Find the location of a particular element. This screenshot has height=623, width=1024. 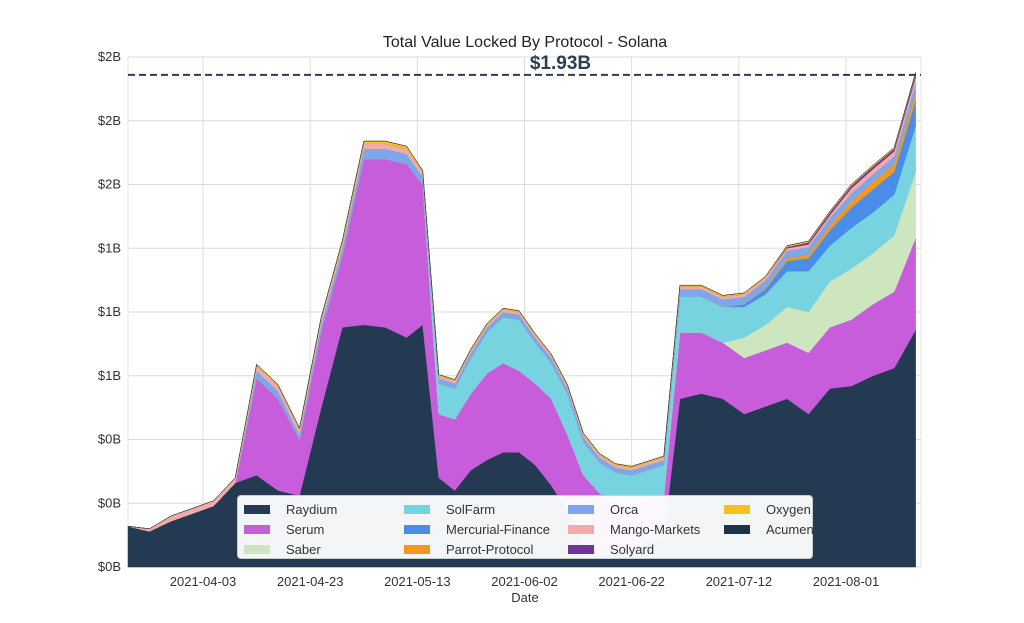

x-axis-label: Date is located at coordinates (524, 597).